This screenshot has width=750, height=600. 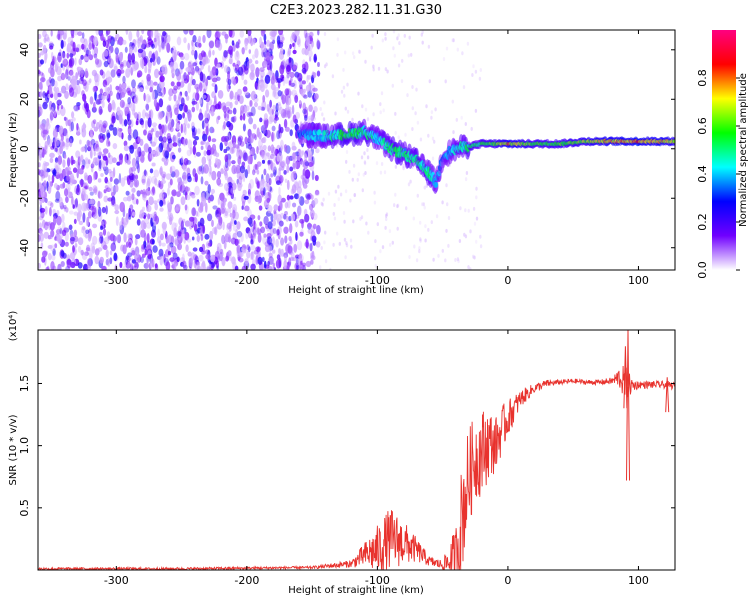 What do you see at coordinates (13, 326) in the screenshot?
I see `snr-y-multiplier: (x10⁴)` at bounding box center [13, 326].